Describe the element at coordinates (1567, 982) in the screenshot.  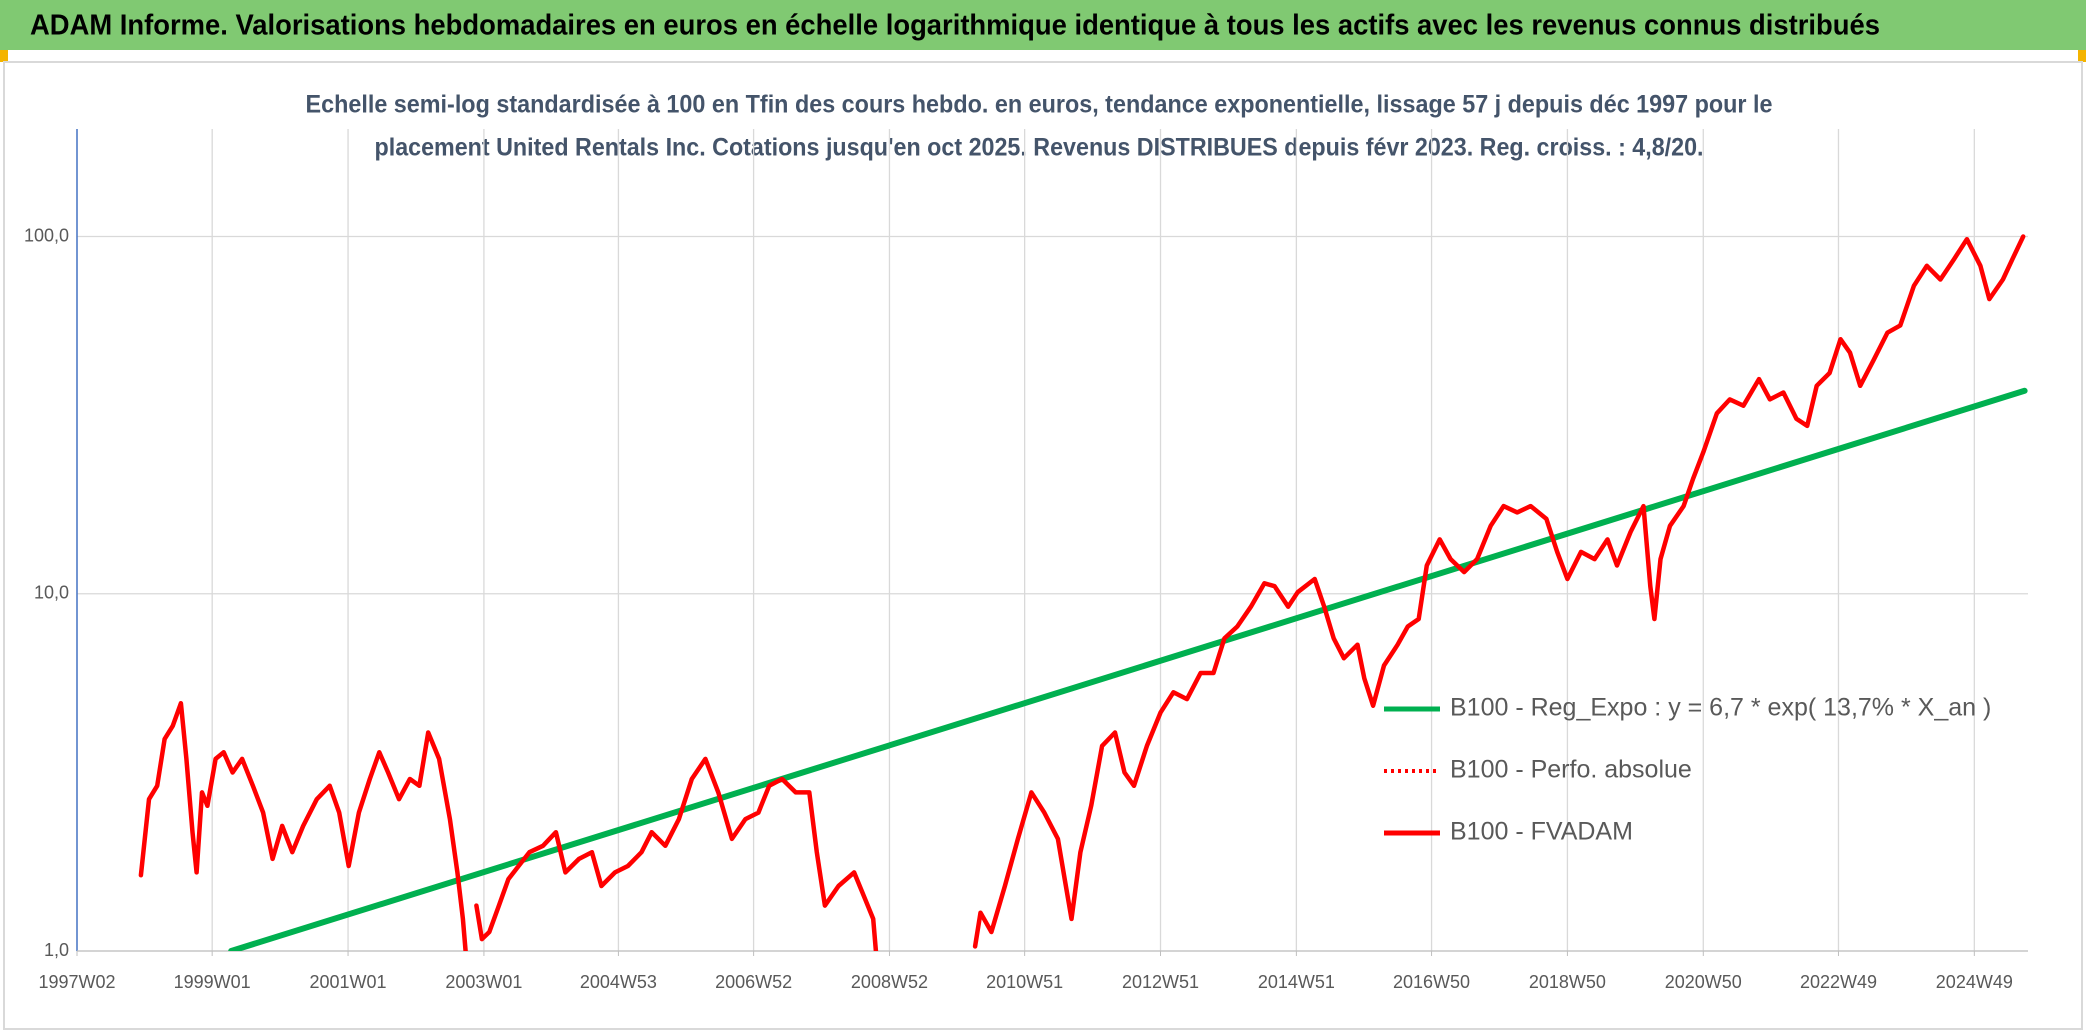
I see `x-tick-label: 2018W50` at that location.